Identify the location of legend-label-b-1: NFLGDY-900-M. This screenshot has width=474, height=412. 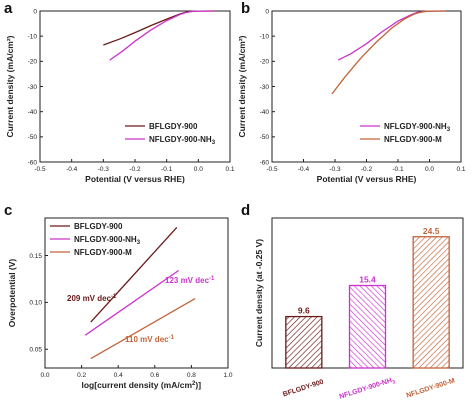
(413, 139).